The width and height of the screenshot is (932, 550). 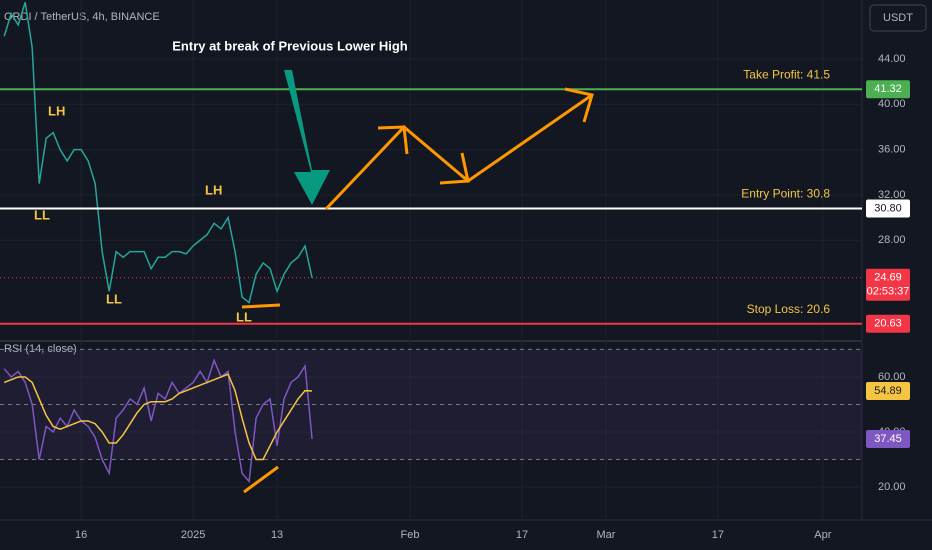 What do you see at coordinates (605, 535) in the screenshot?
I see `x-tick-label: Mar` at bounding box center [605, 535].